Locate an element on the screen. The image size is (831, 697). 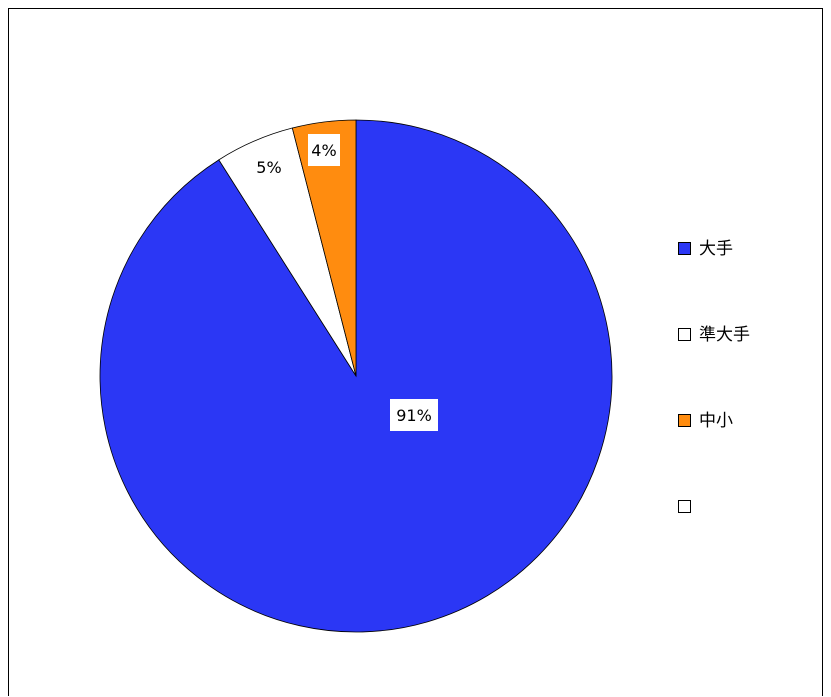
data-label-2: 4% is located at coordinates (324, 150).